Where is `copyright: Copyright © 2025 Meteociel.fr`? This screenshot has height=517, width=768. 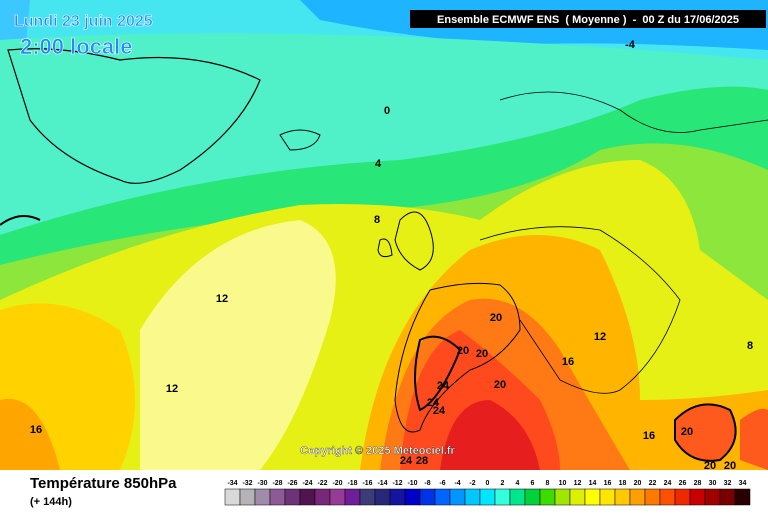 copyright: Copyright © 2025 Meteociel.fr is located at coordinates (378, 451).